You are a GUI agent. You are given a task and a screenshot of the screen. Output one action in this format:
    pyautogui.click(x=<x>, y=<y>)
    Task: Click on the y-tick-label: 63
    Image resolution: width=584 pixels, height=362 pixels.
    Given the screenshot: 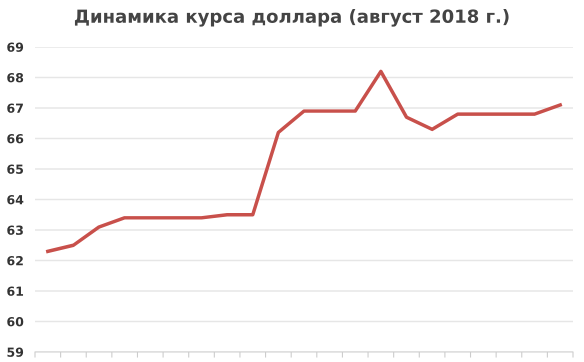 What is the action you would take?
    pyautogui.click(x=15, y=230)
    